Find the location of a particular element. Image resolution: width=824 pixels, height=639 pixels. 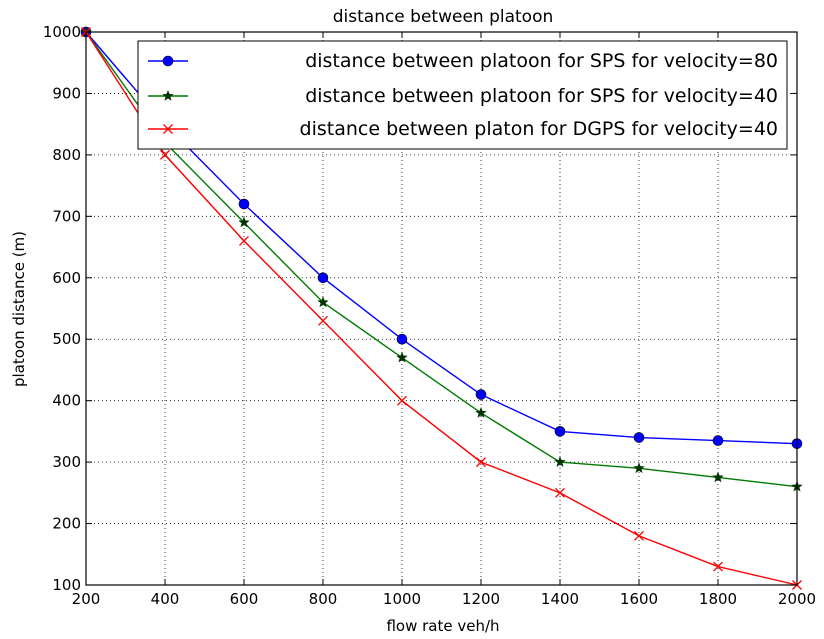

x-tick-label: 1200 is located at coordinates (481, 599).